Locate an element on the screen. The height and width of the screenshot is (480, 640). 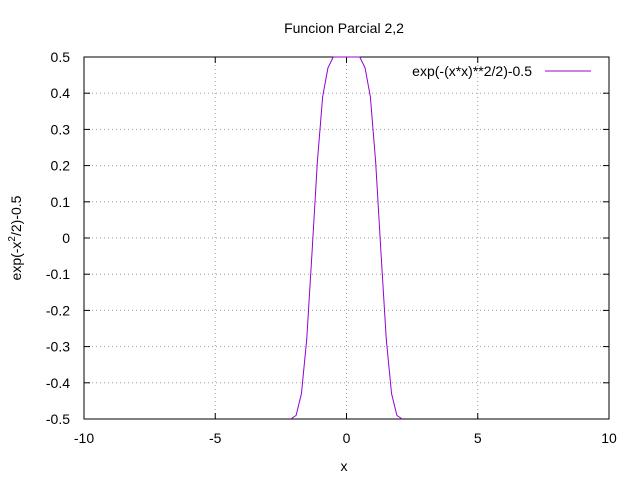
x-tick-label: -10 is located at coordinates (84, 438).